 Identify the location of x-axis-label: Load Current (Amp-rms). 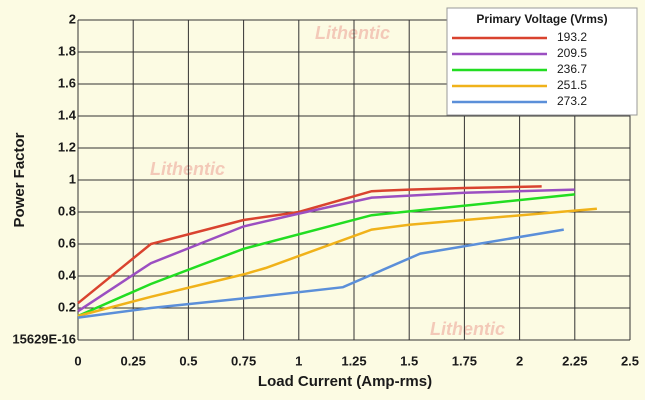
(345, 381).